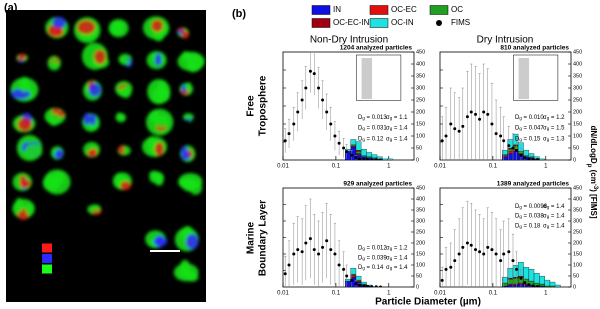  What do you see at coordinates (336, 294) in the screenshot?
I see `x-tick-label: 0.1` at bounding box center [336, 294].